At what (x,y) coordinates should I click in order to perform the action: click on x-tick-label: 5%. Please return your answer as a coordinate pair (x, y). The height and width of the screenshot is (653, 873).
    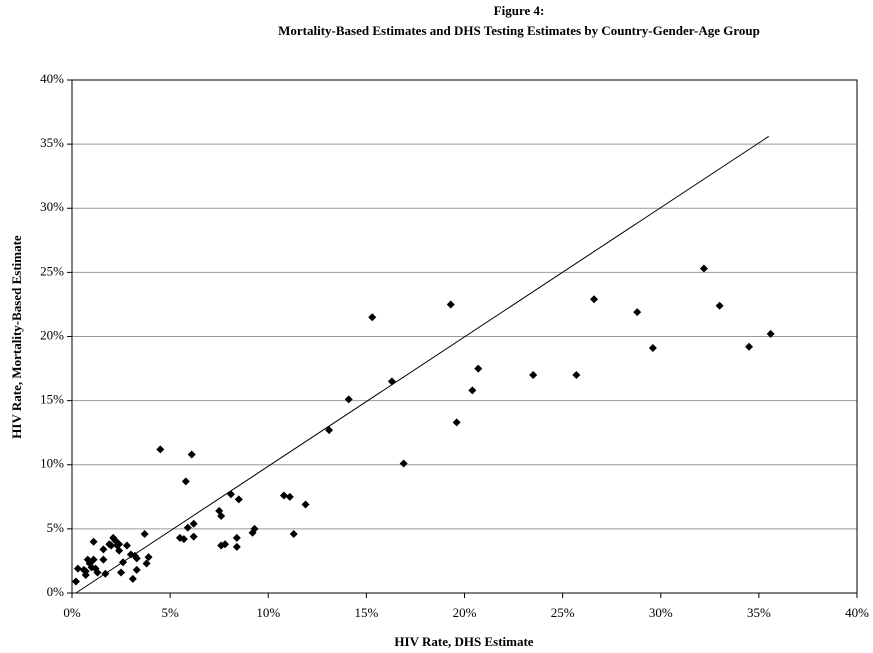
    Looking at the image, I should click on (170, 612).